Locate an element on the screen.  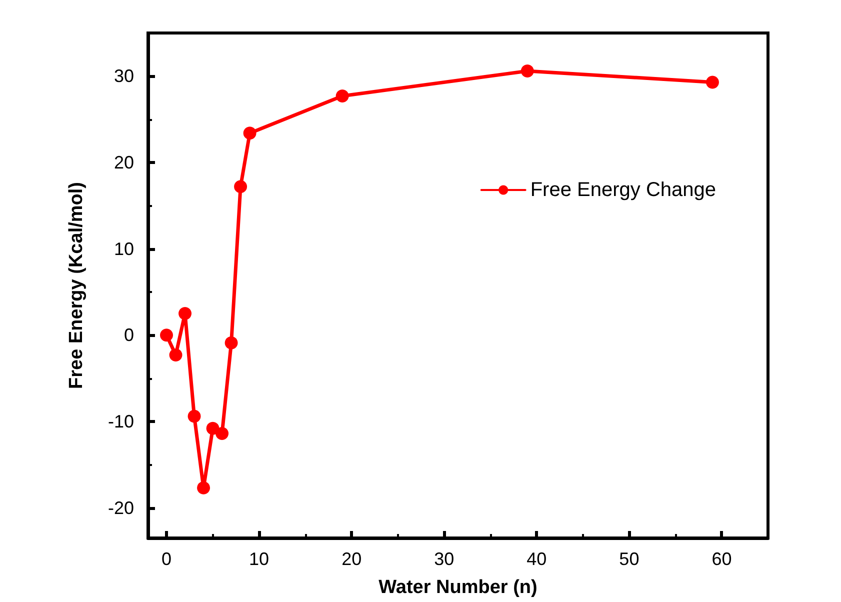
x-axis-title: Water Number (n) is located at coordinates (458, 587).